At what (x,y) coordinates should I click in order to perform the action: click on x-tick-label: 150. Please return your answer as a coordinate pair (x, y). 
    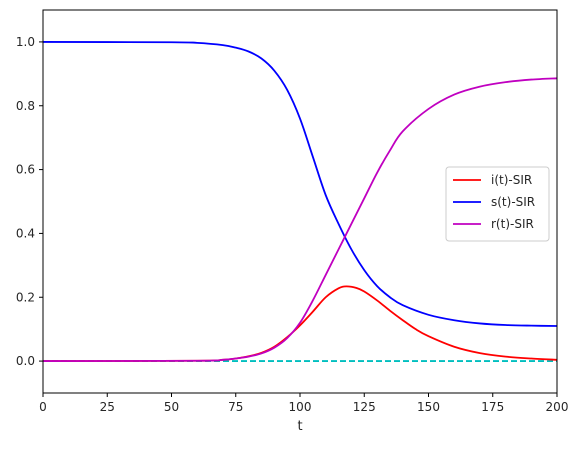
    Looking at the image, I should click on (428, 407).